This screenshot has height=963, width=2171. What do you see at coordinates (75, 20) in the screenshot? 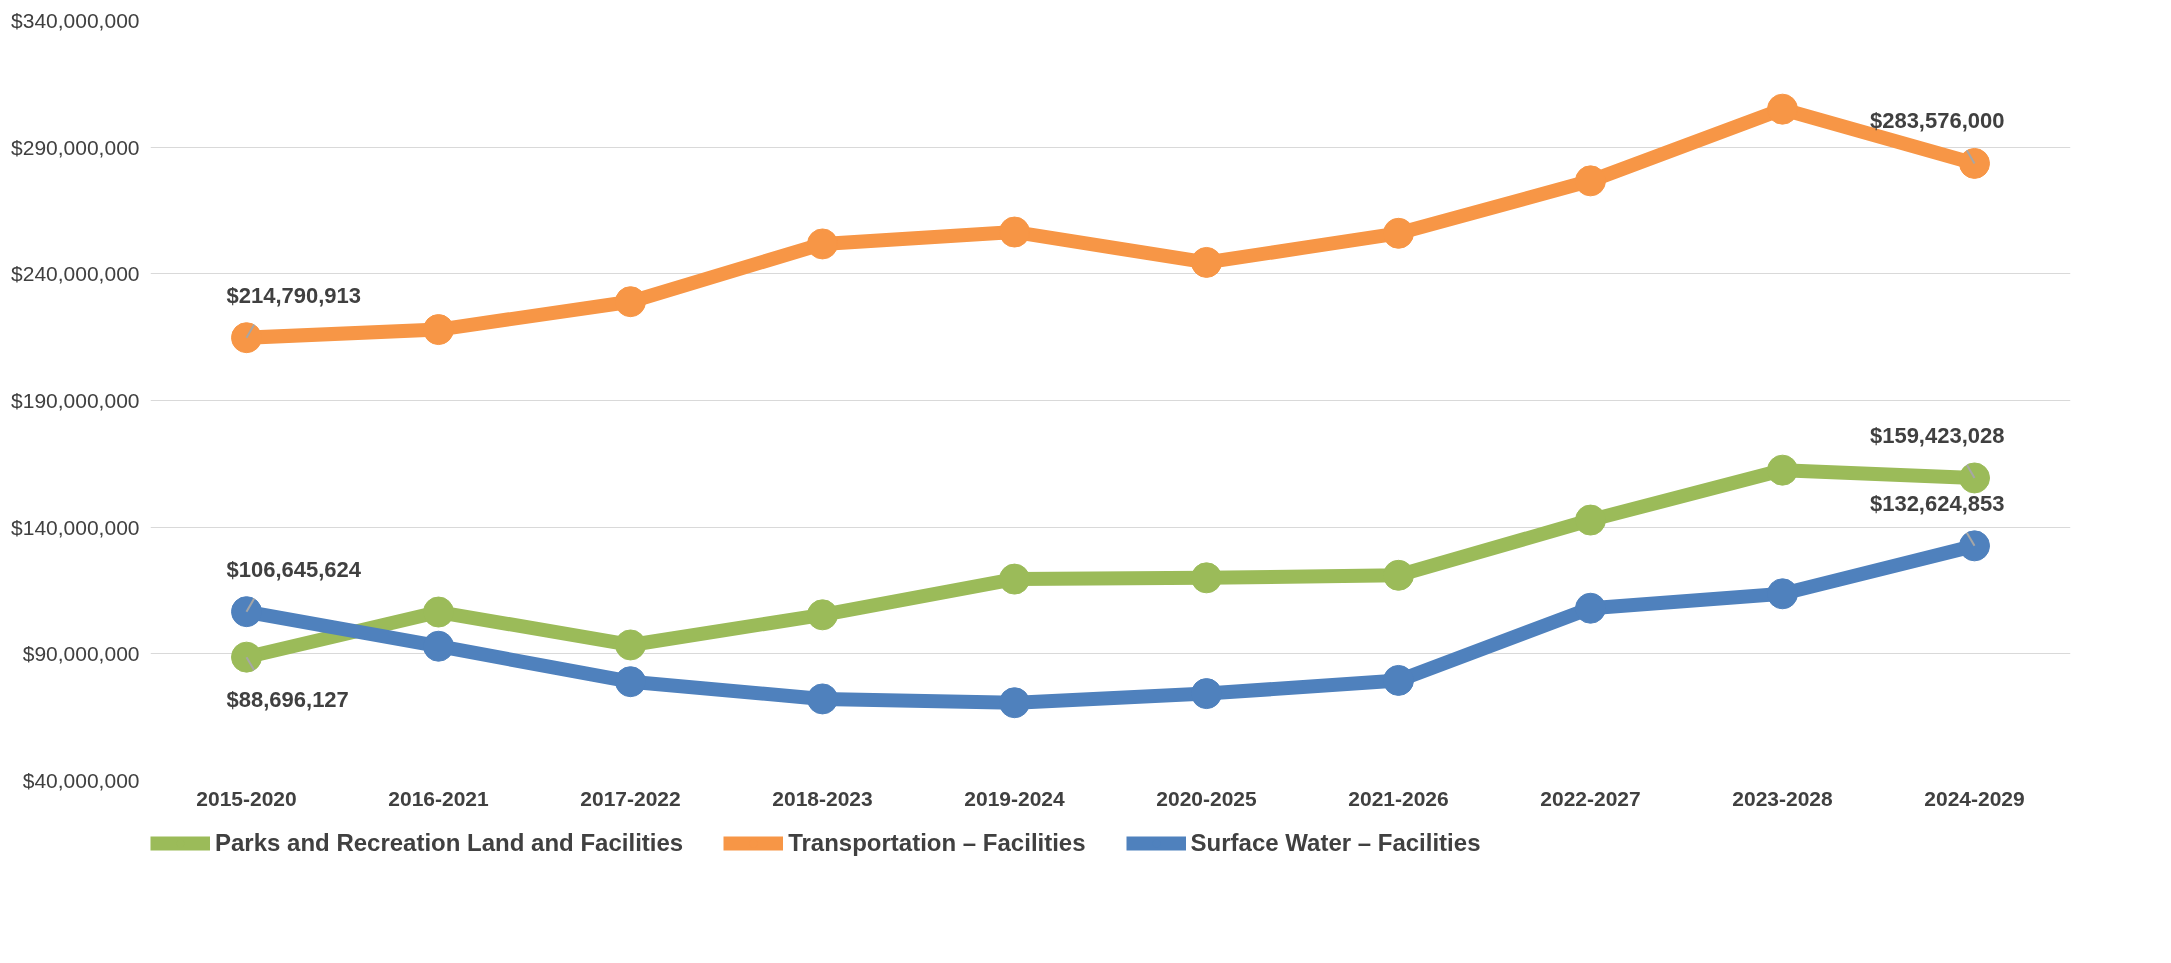
I see `y-tick-label: $340,000,000` at bounding box center [75, 20].